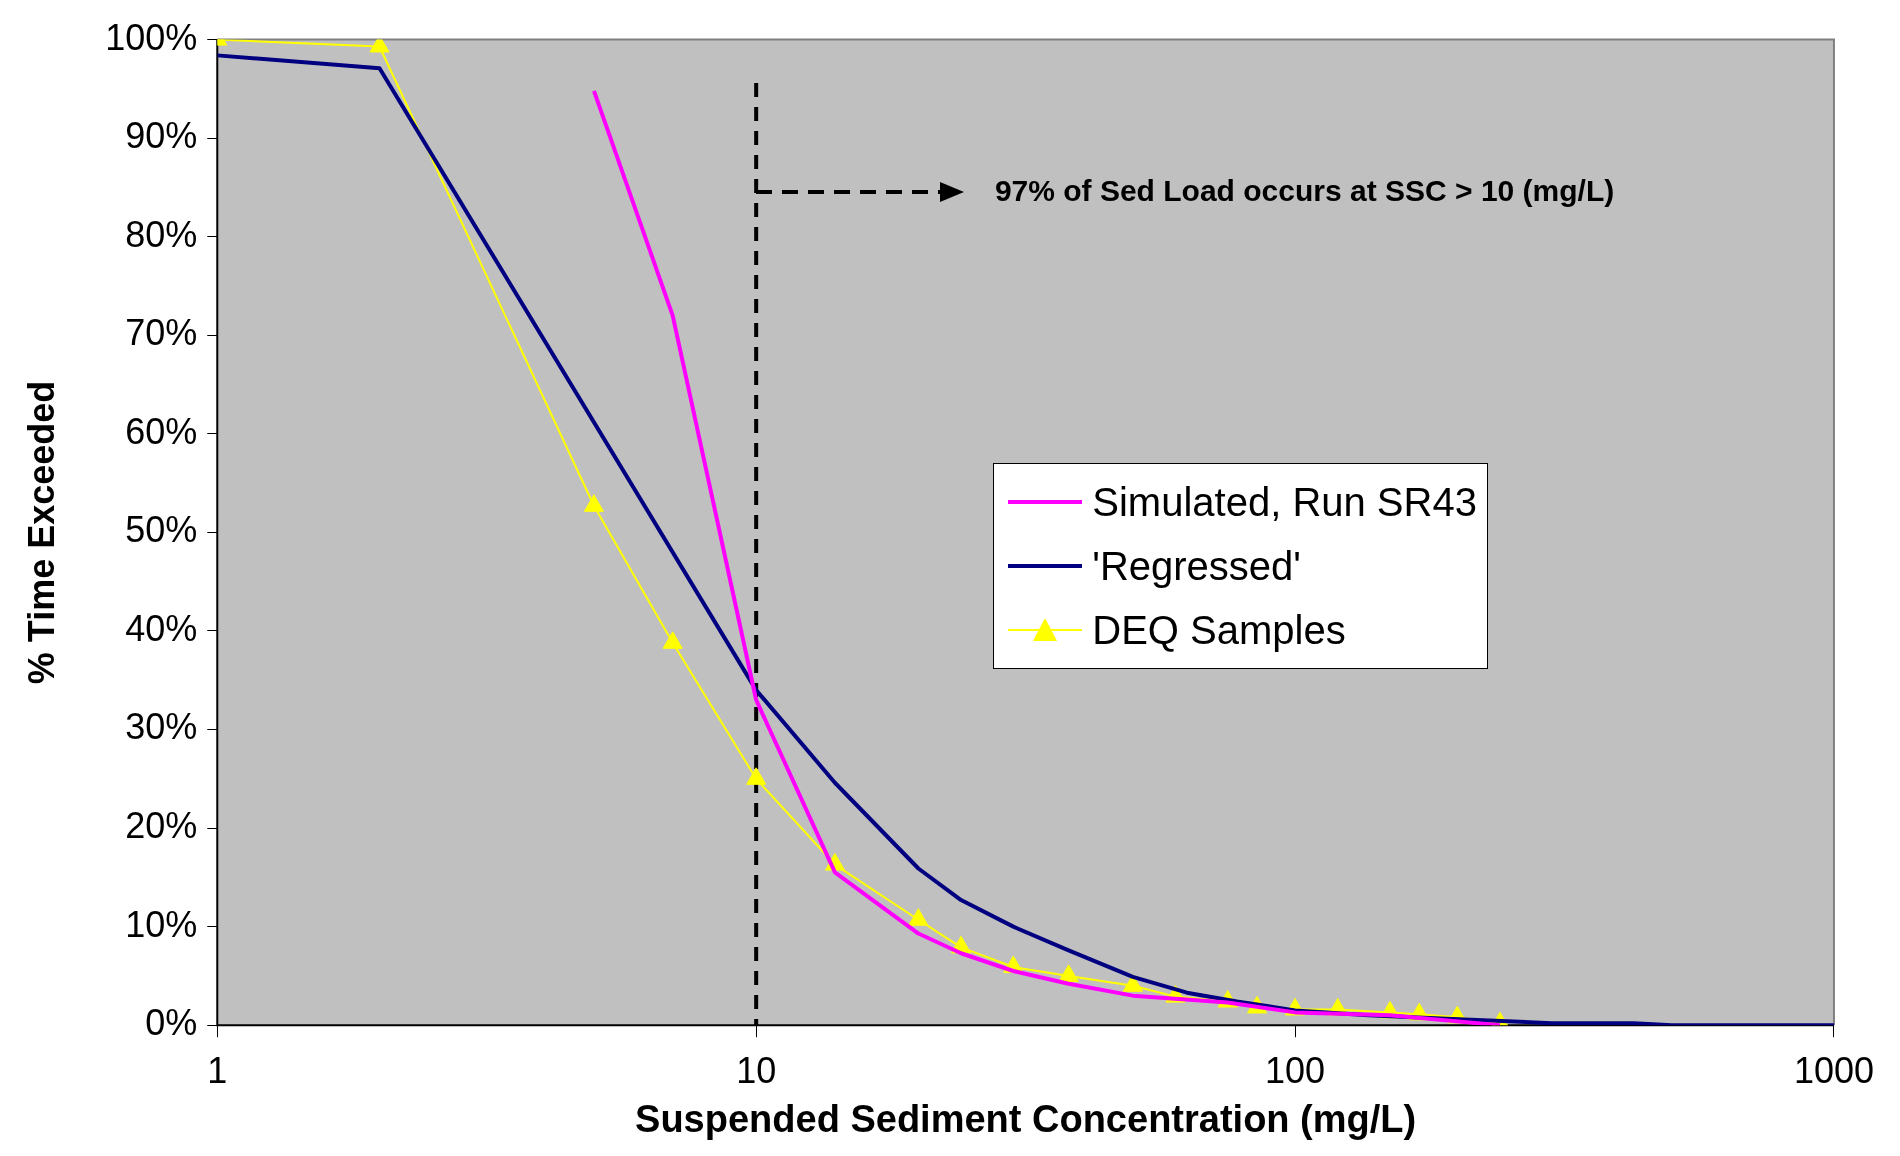  Describe the element at coordinates (161, 333) in the screenshot. I see `y-tick-label: 70%` at that location.